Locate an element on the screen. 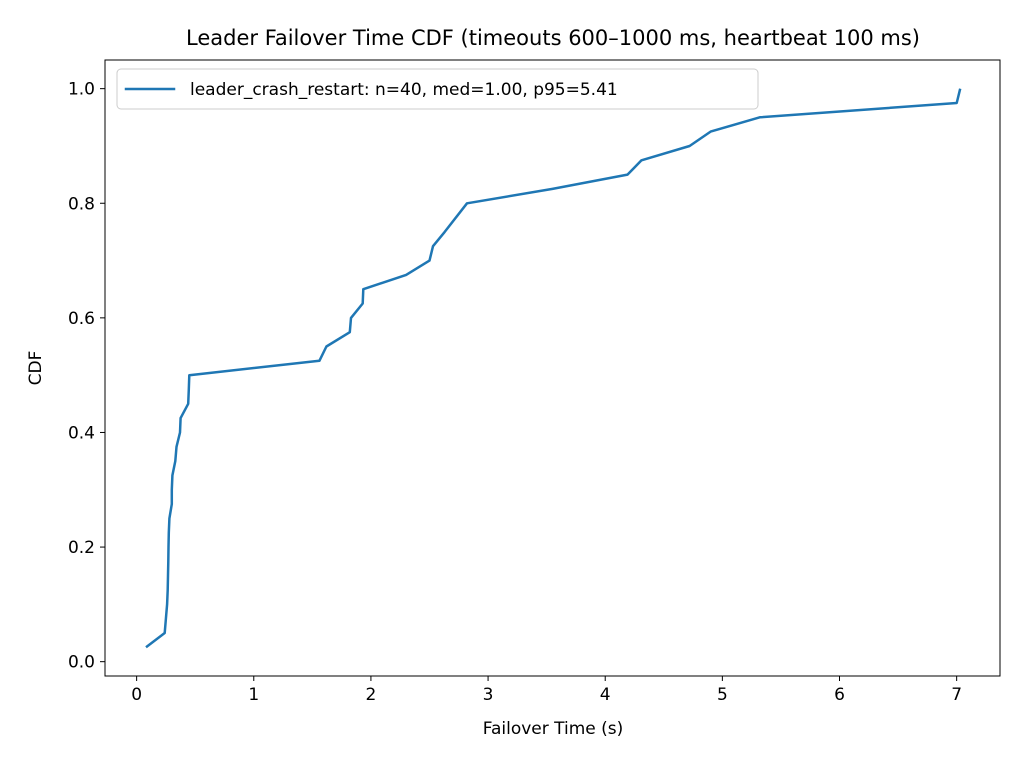 This screenshot has width=1024, height=768. x-tick-label: 5 is located at coordinates (722, 695).